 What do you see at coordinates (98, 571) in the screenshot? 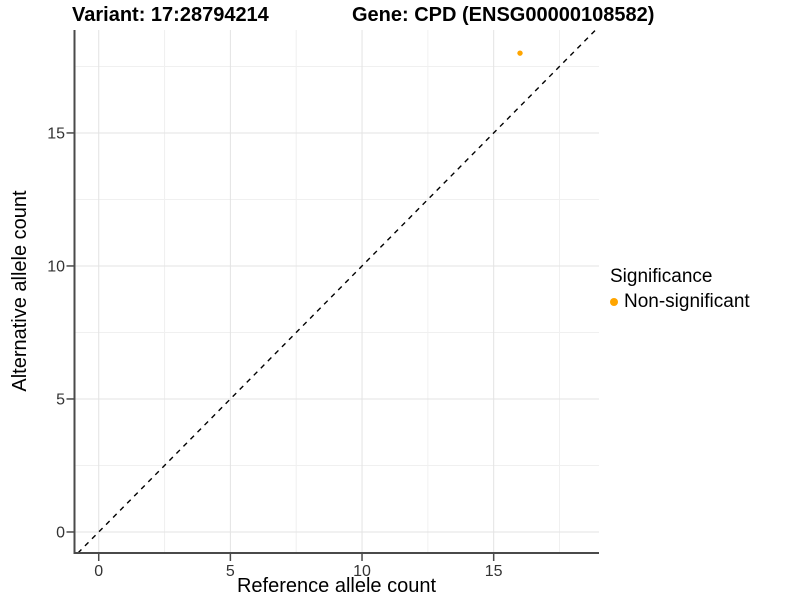
I see `x-tick-label: 0` at bounding box center [98, 571].